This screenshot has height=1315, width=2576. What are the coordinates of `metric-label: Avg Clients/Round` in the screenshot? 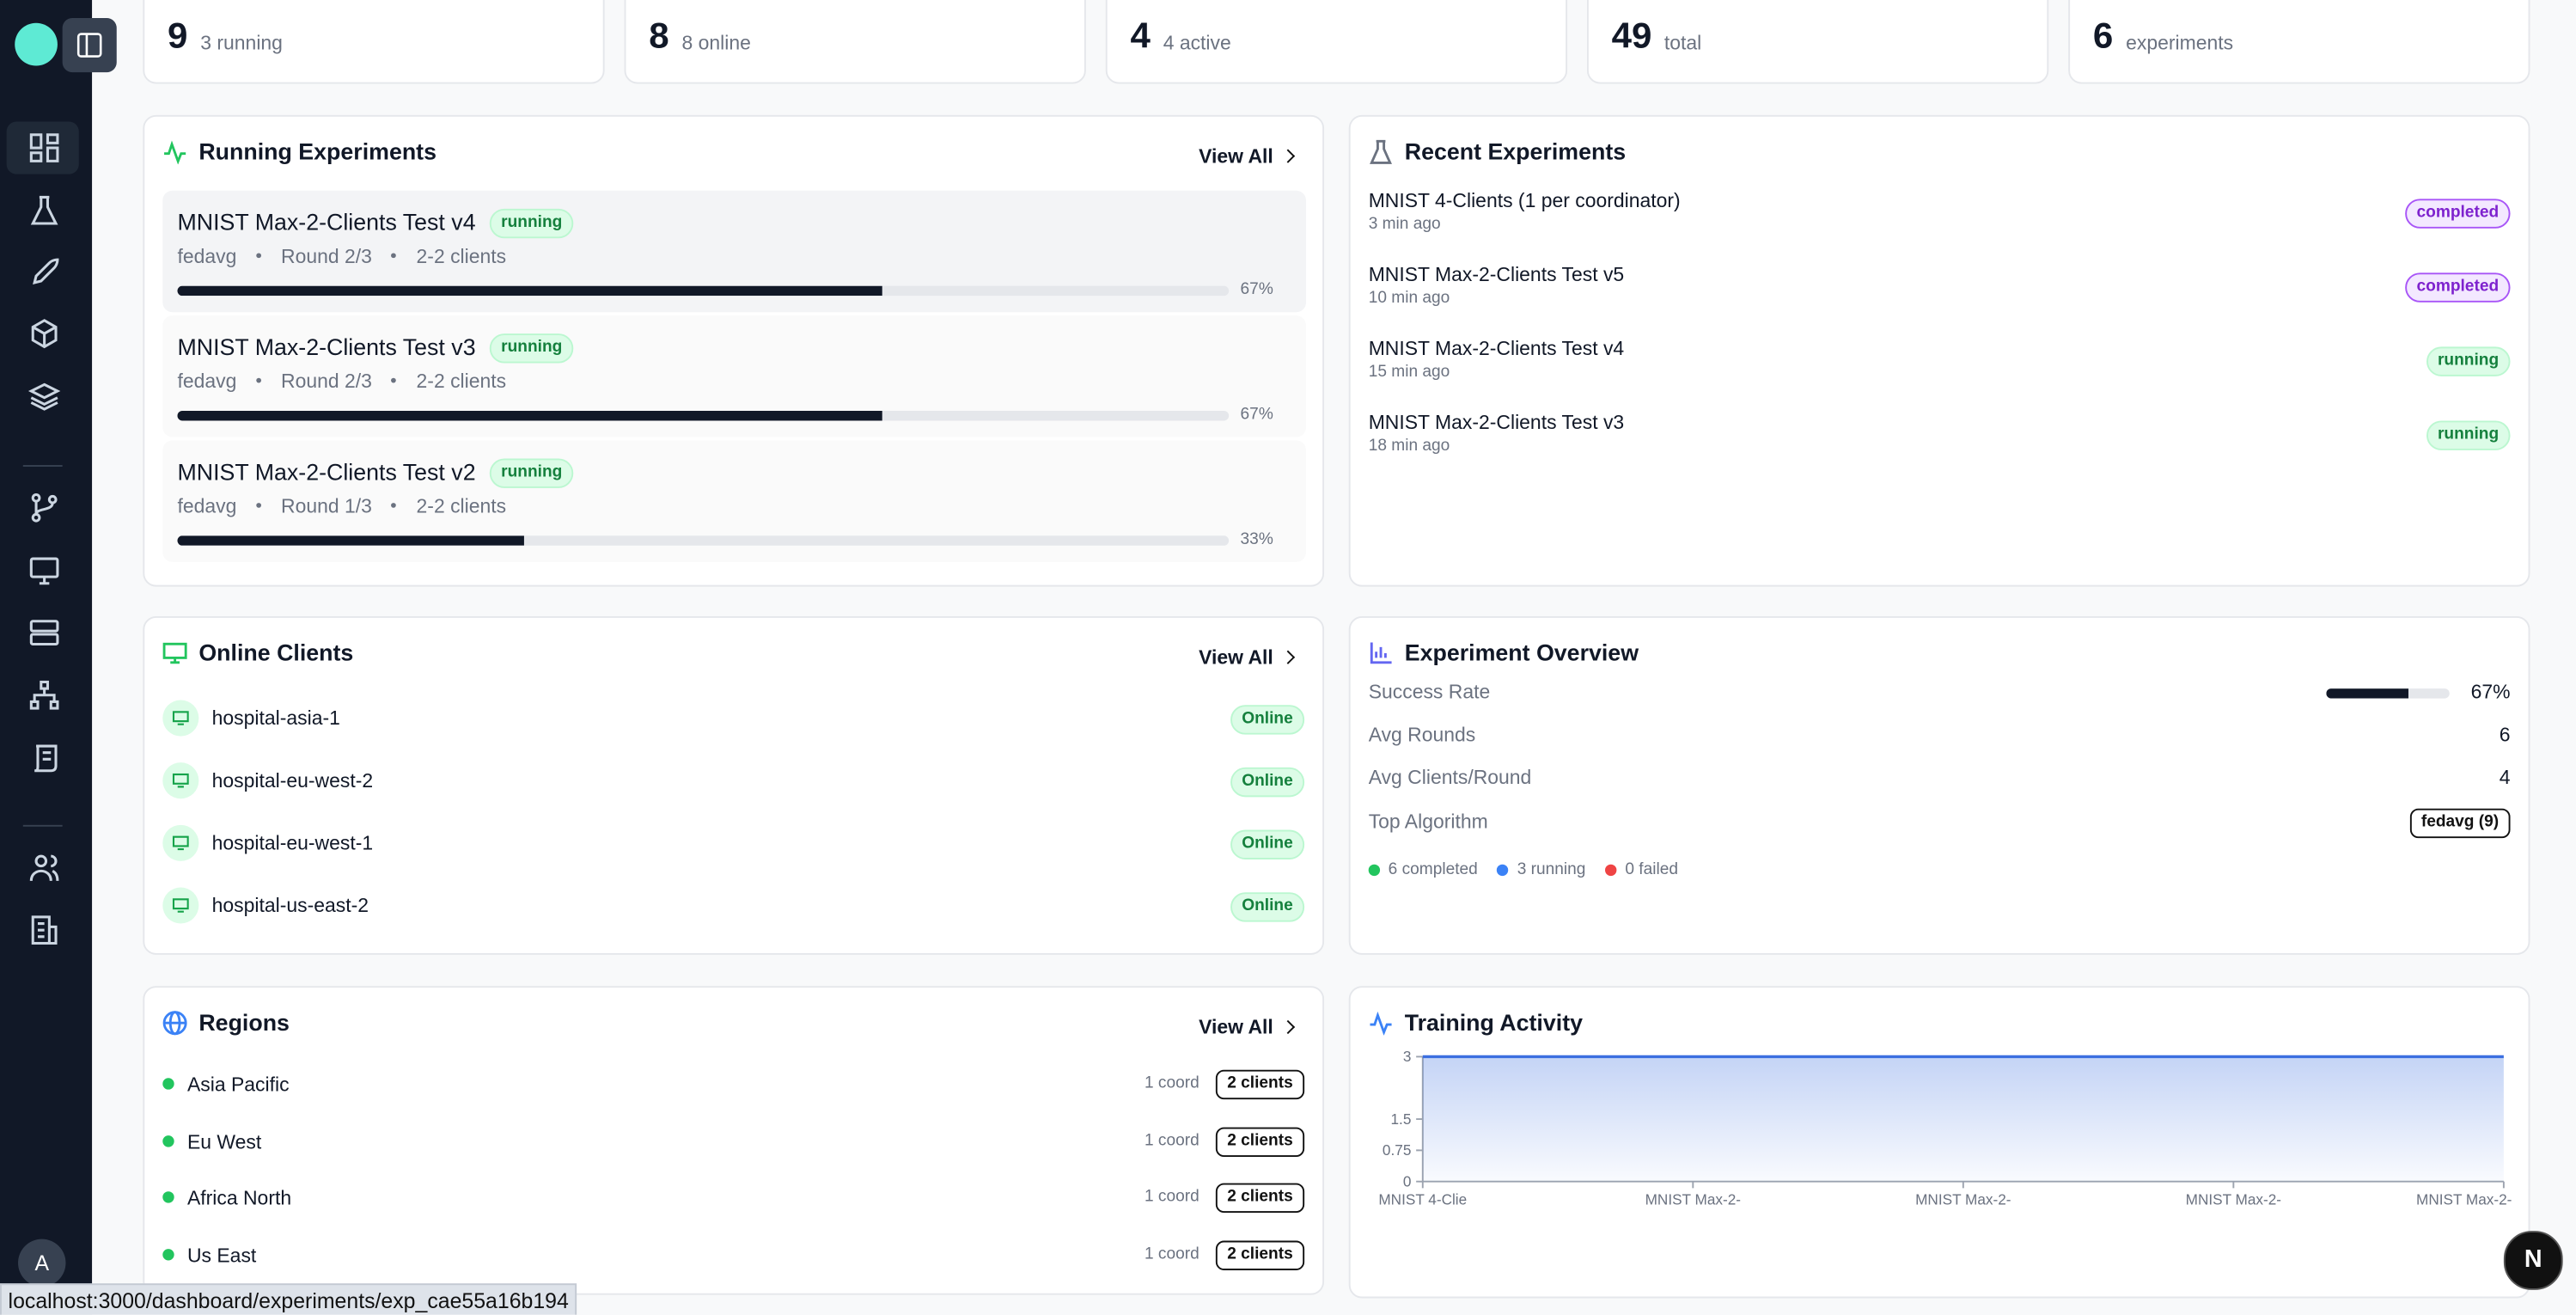 It's located at (1450, 777).